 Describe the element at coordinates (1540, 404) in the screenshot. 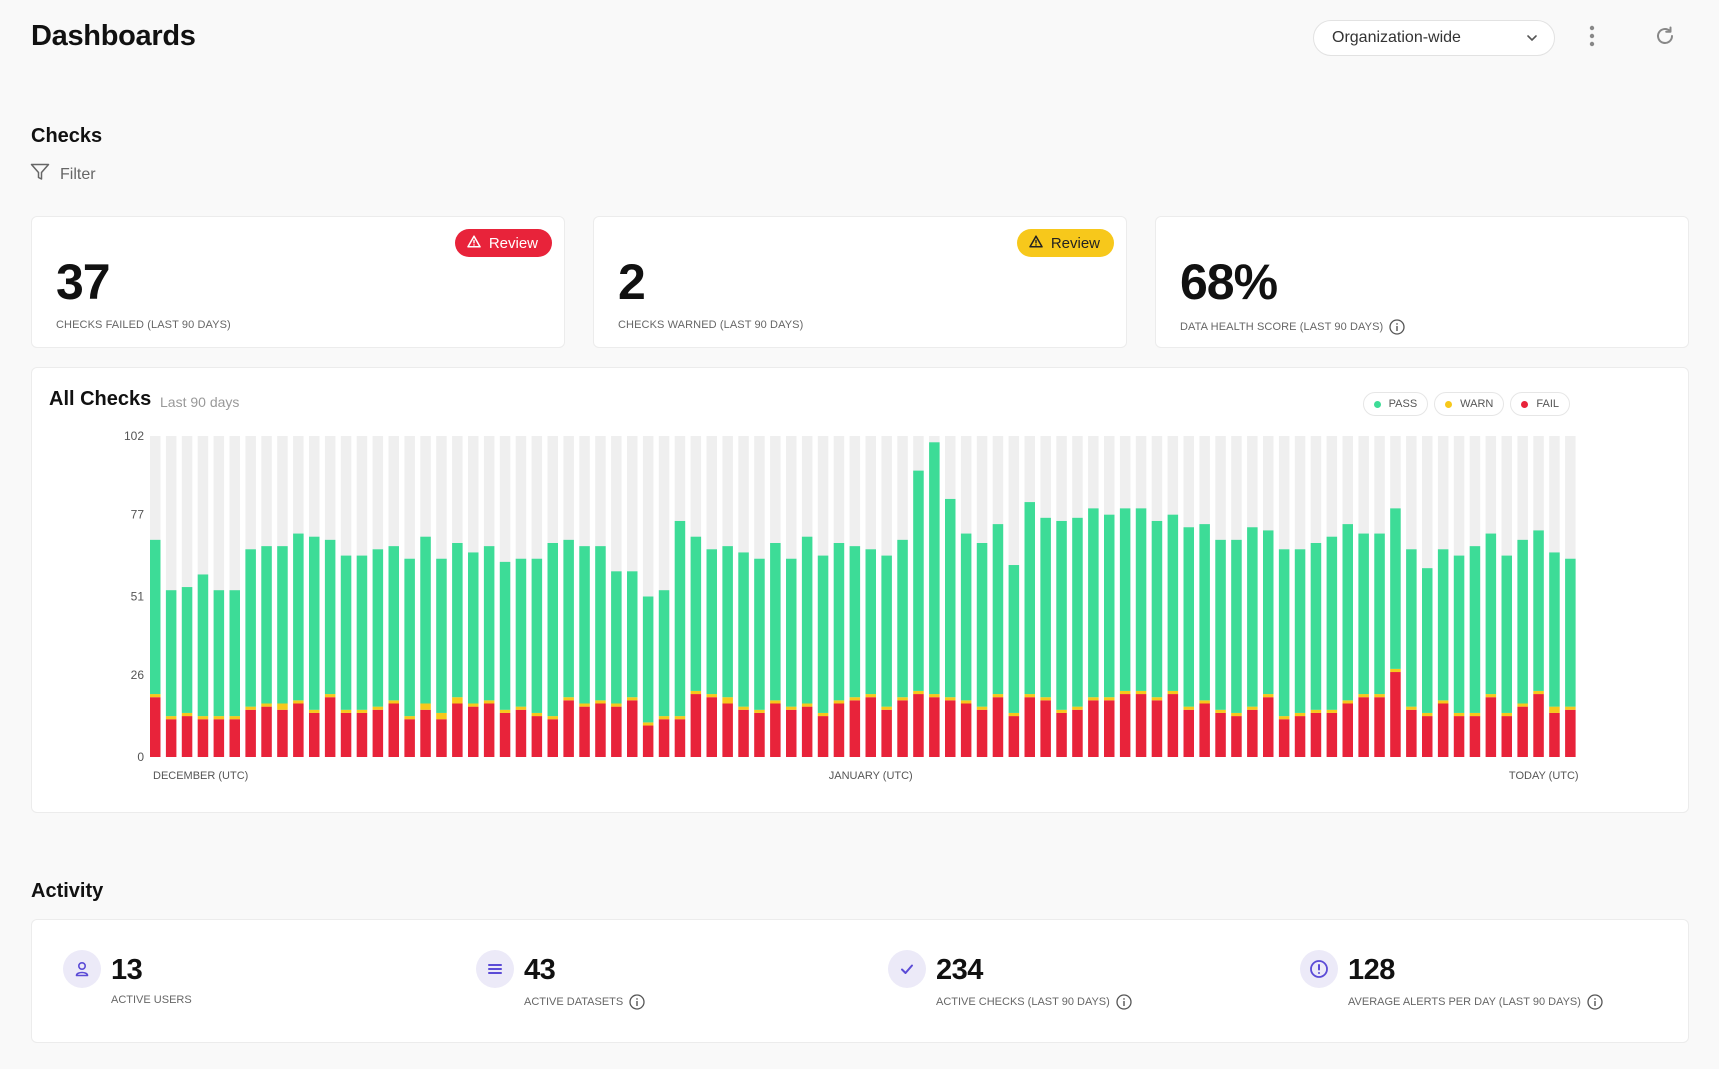

I see `legend-fail: FAIL` at that location.